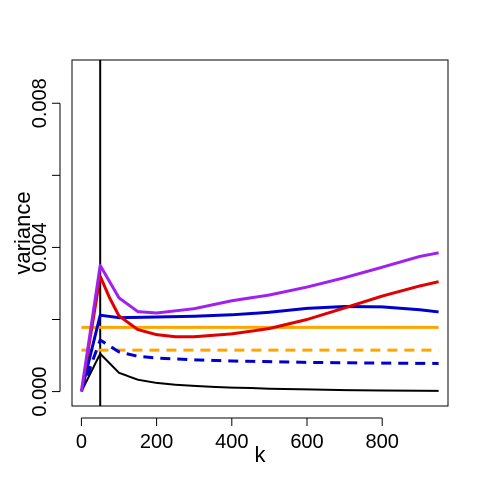  Describe the element at coordinates (81, 442) in the screenshot. I see `x-tick-label: 0` at that location.